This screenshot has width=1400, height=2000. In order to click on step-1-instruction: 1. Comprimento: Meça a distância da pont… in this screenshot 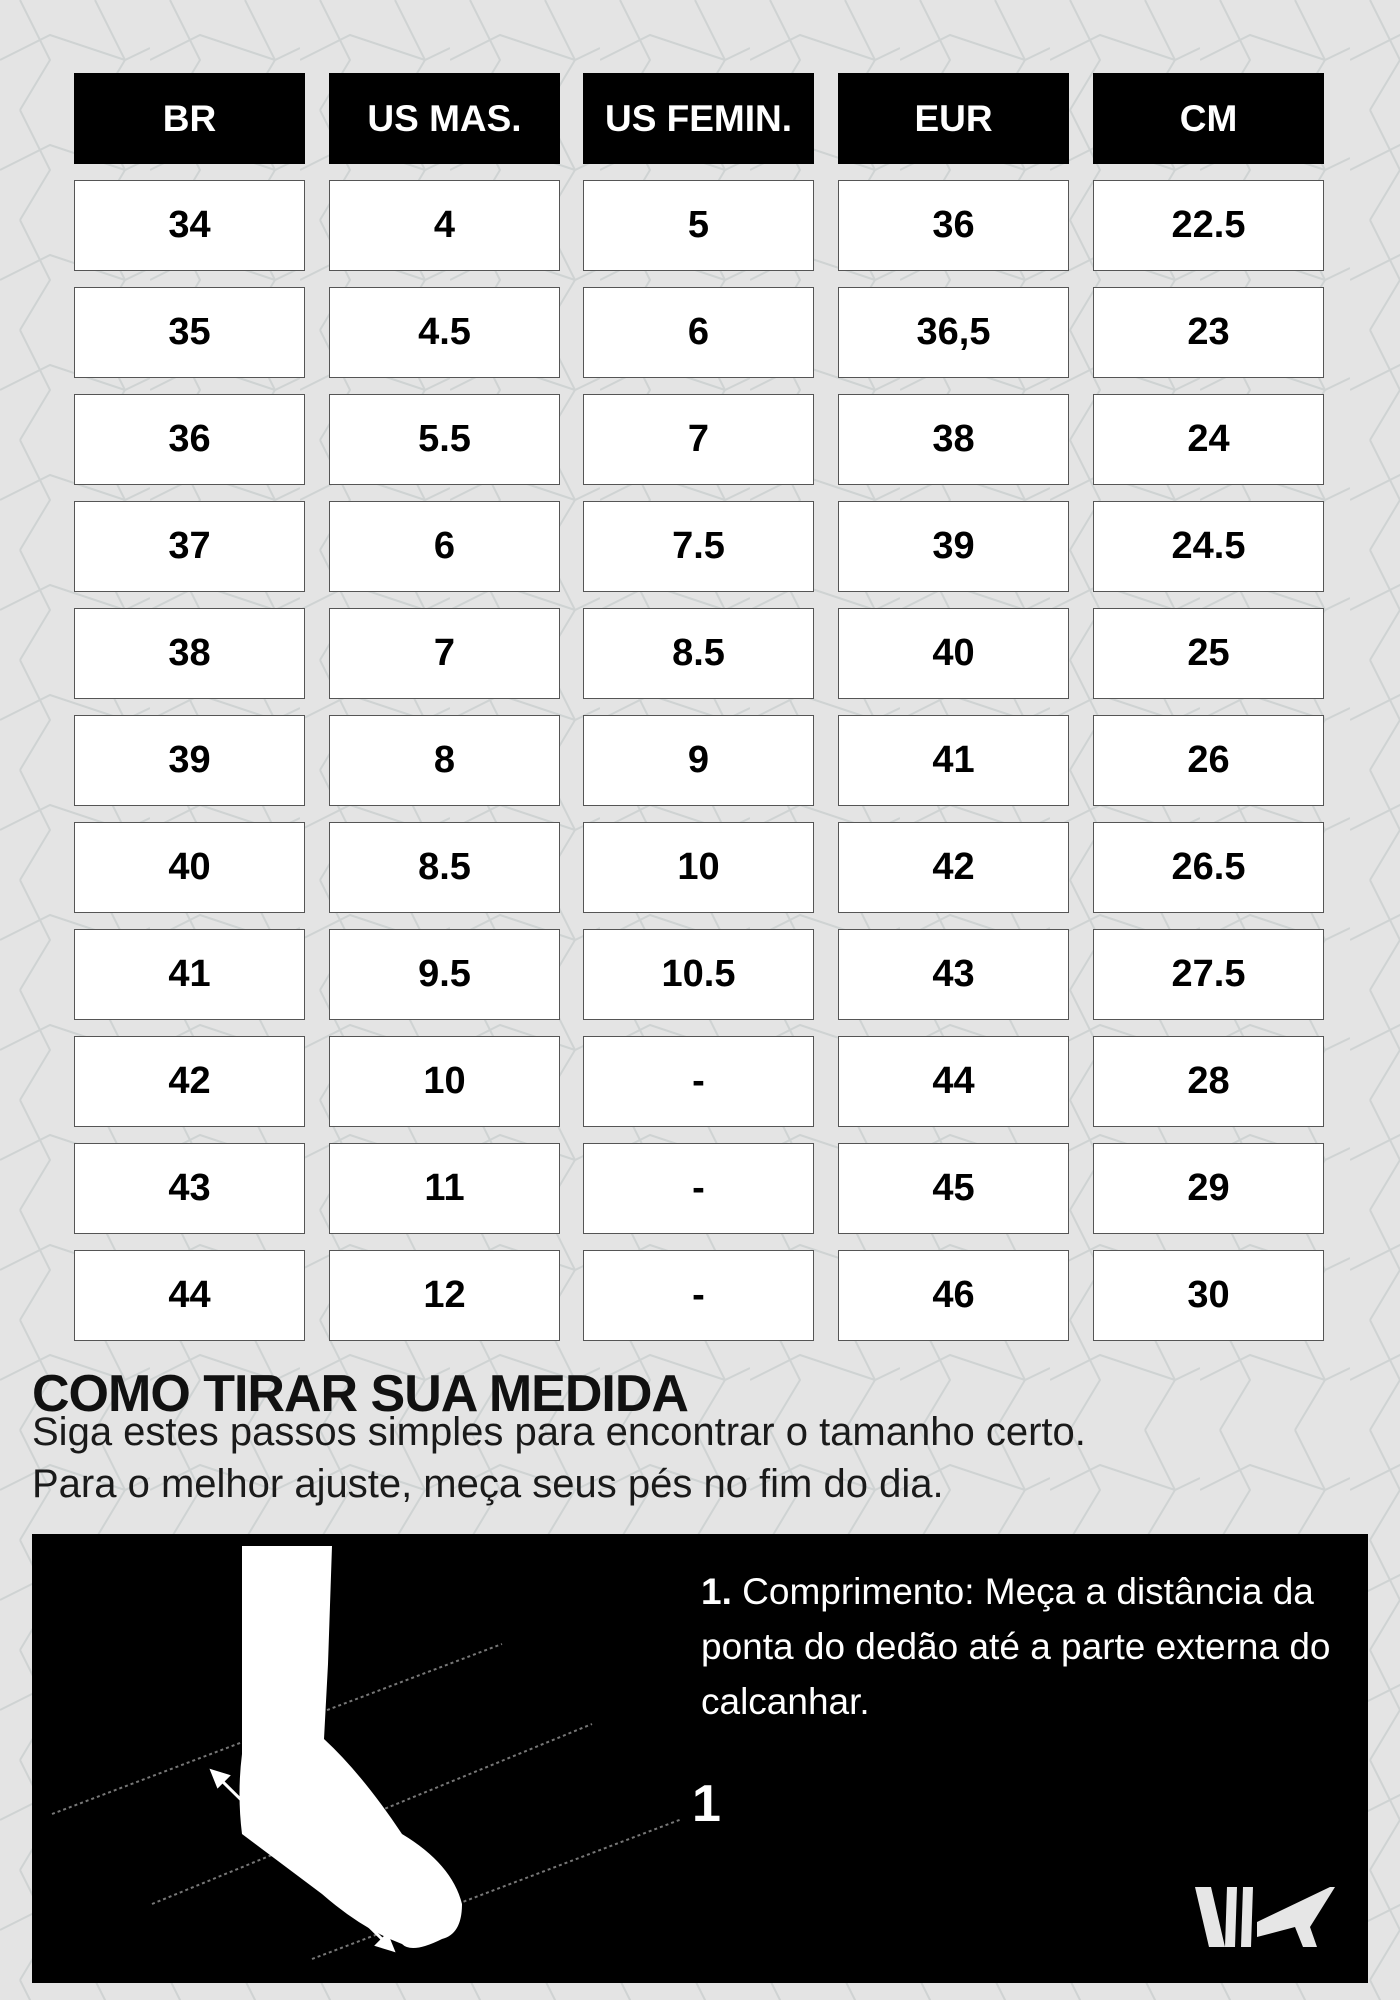, I will do `click(1026, 1646)`.